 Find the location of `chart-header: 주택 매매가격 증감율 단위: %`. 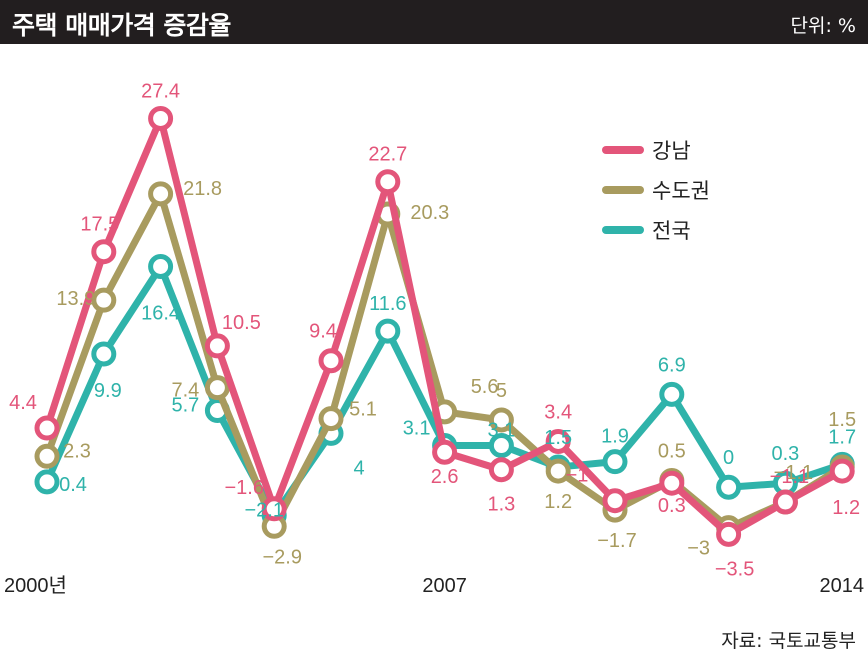

chart-header: 주택 매매가격 증감율 단위: % is located at coordinates (434, 22).